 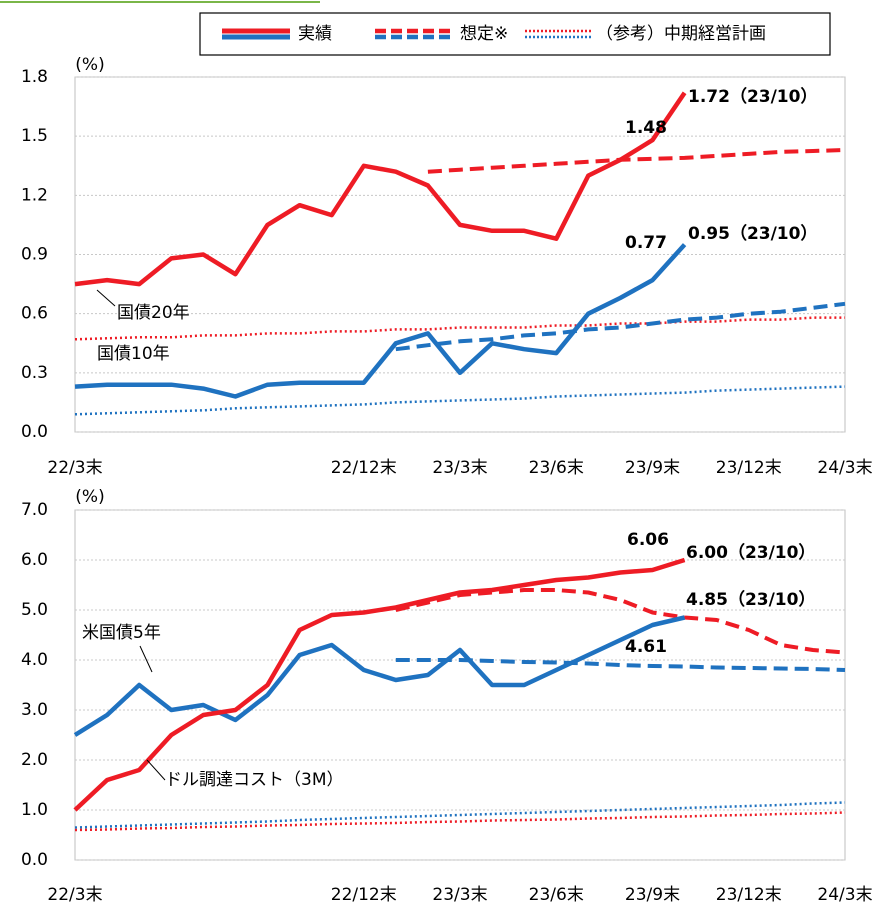 What do you see at coordinates (34, 660) in the screenshot?
I see `y-tick-label: 4.0` at bounding box center [34, 660].